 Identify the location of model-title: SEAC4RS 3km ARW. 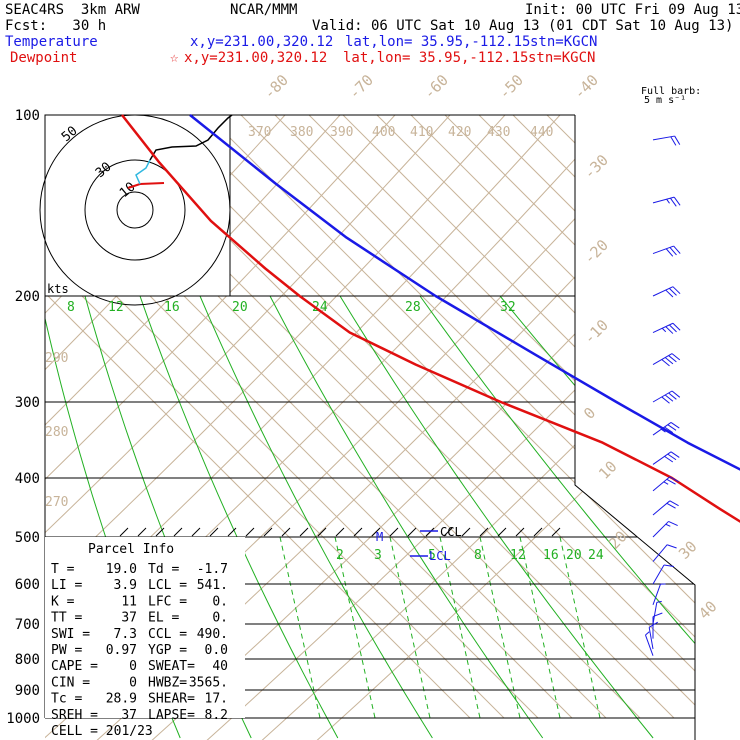
(72, 10).